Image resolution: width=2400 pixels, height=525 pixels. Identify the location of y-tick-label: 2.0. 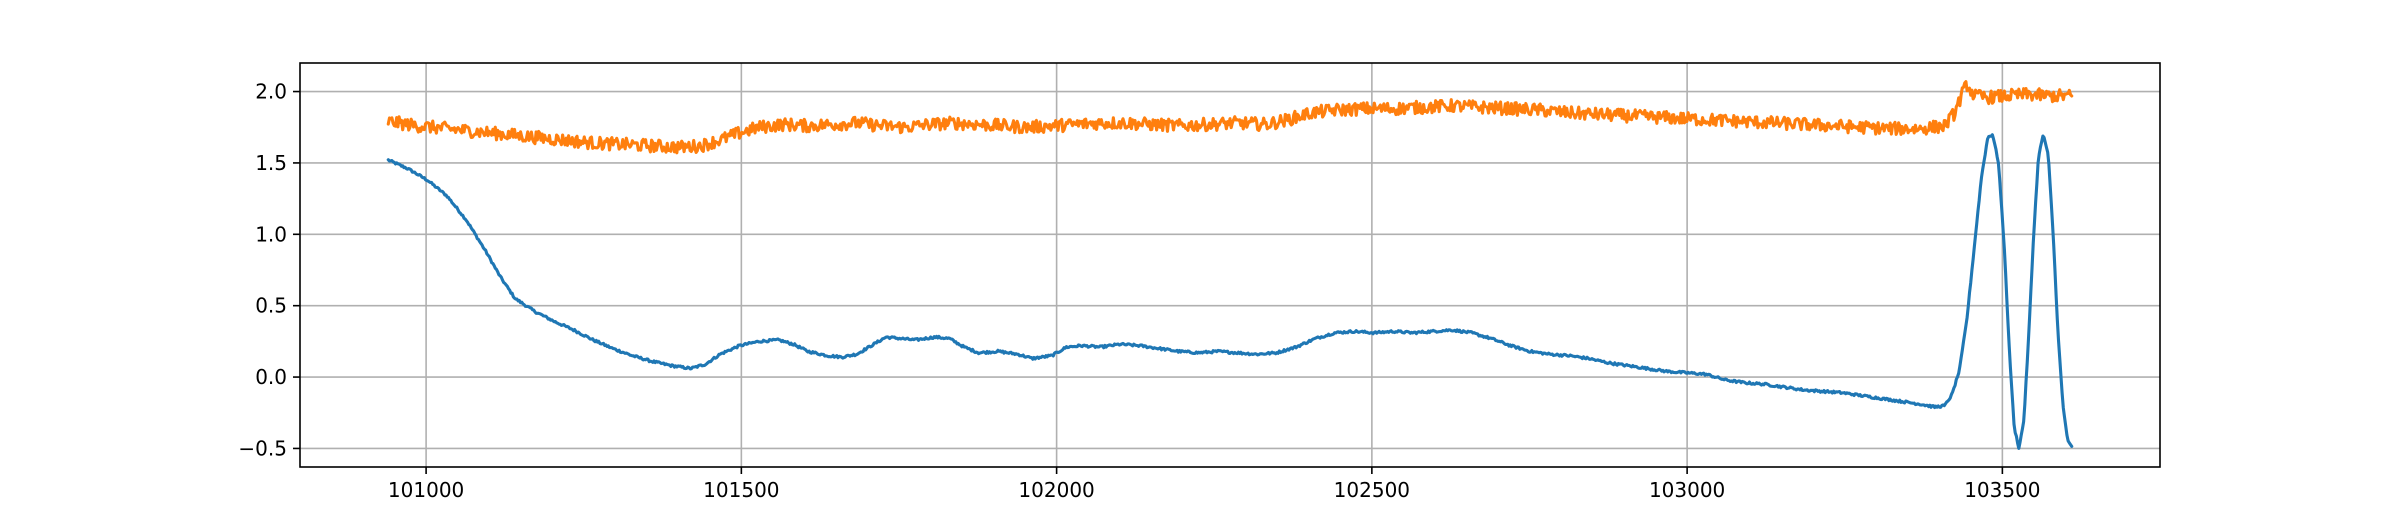
(271, 92).